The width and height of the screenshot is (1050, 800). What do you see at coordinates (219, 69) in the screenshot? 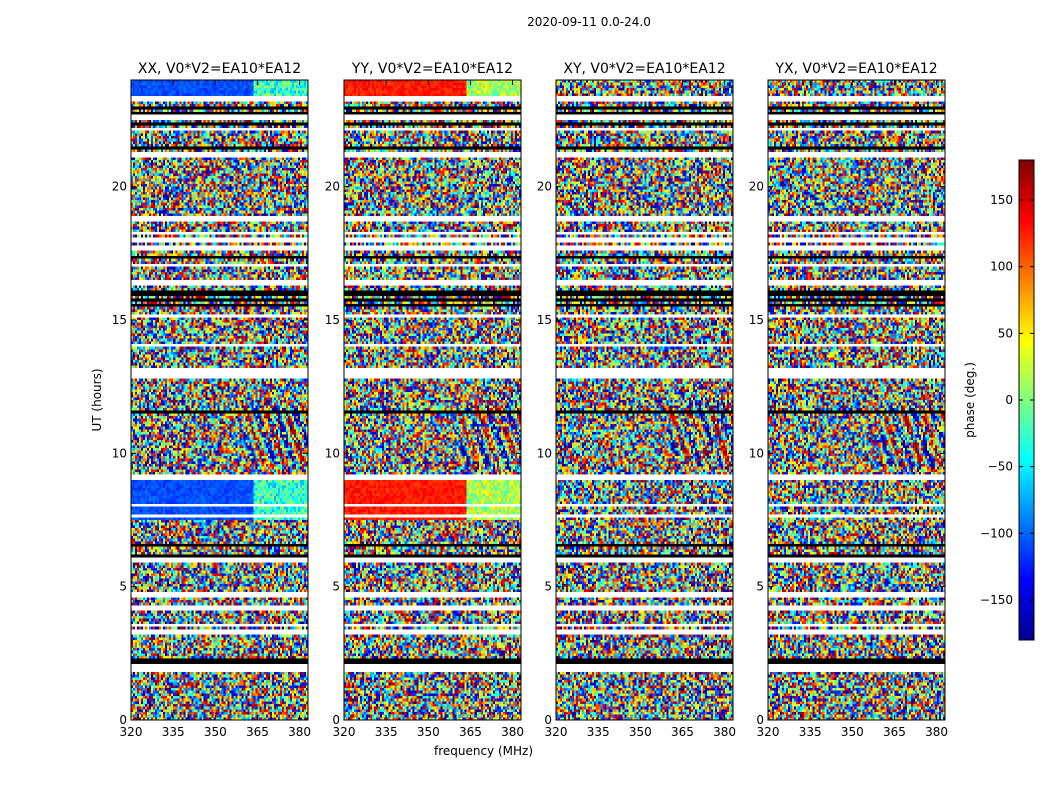
I see `panel-title: XX, V0*V2=EA10*EA12` at bounding box center [219, 69].